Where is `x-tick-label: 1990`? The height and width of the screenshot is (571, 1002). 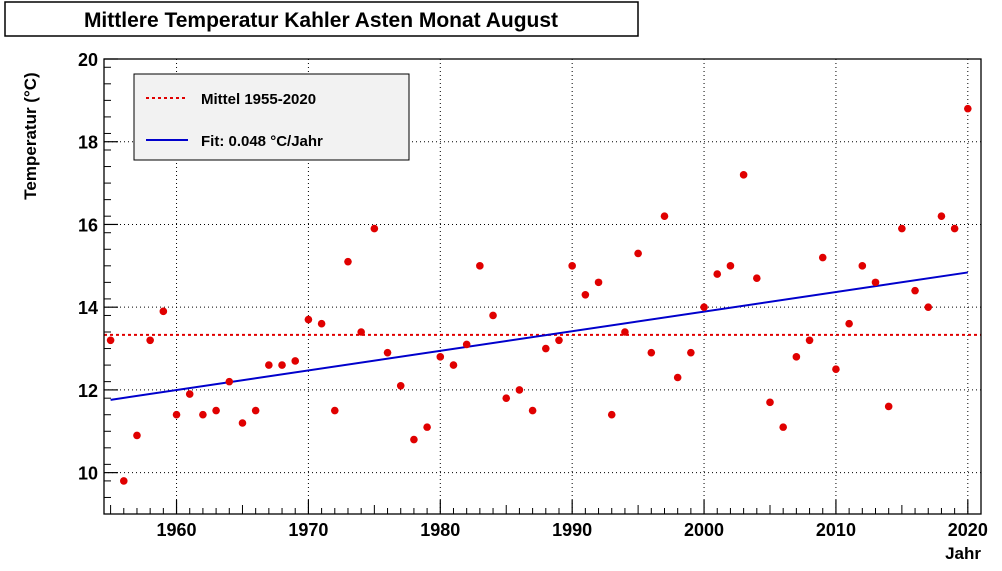 x-tick-label: 1990 is located at coordinates (572, 530).